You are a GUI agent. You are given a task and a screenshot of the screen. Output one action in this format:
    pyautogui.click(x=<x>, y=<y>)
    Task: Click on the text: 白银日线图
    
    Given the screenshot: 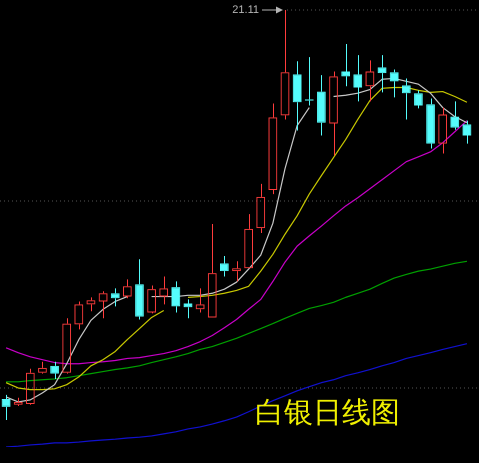 What is the action you would take?
    pyautogui.click(x=327, y=412)
    